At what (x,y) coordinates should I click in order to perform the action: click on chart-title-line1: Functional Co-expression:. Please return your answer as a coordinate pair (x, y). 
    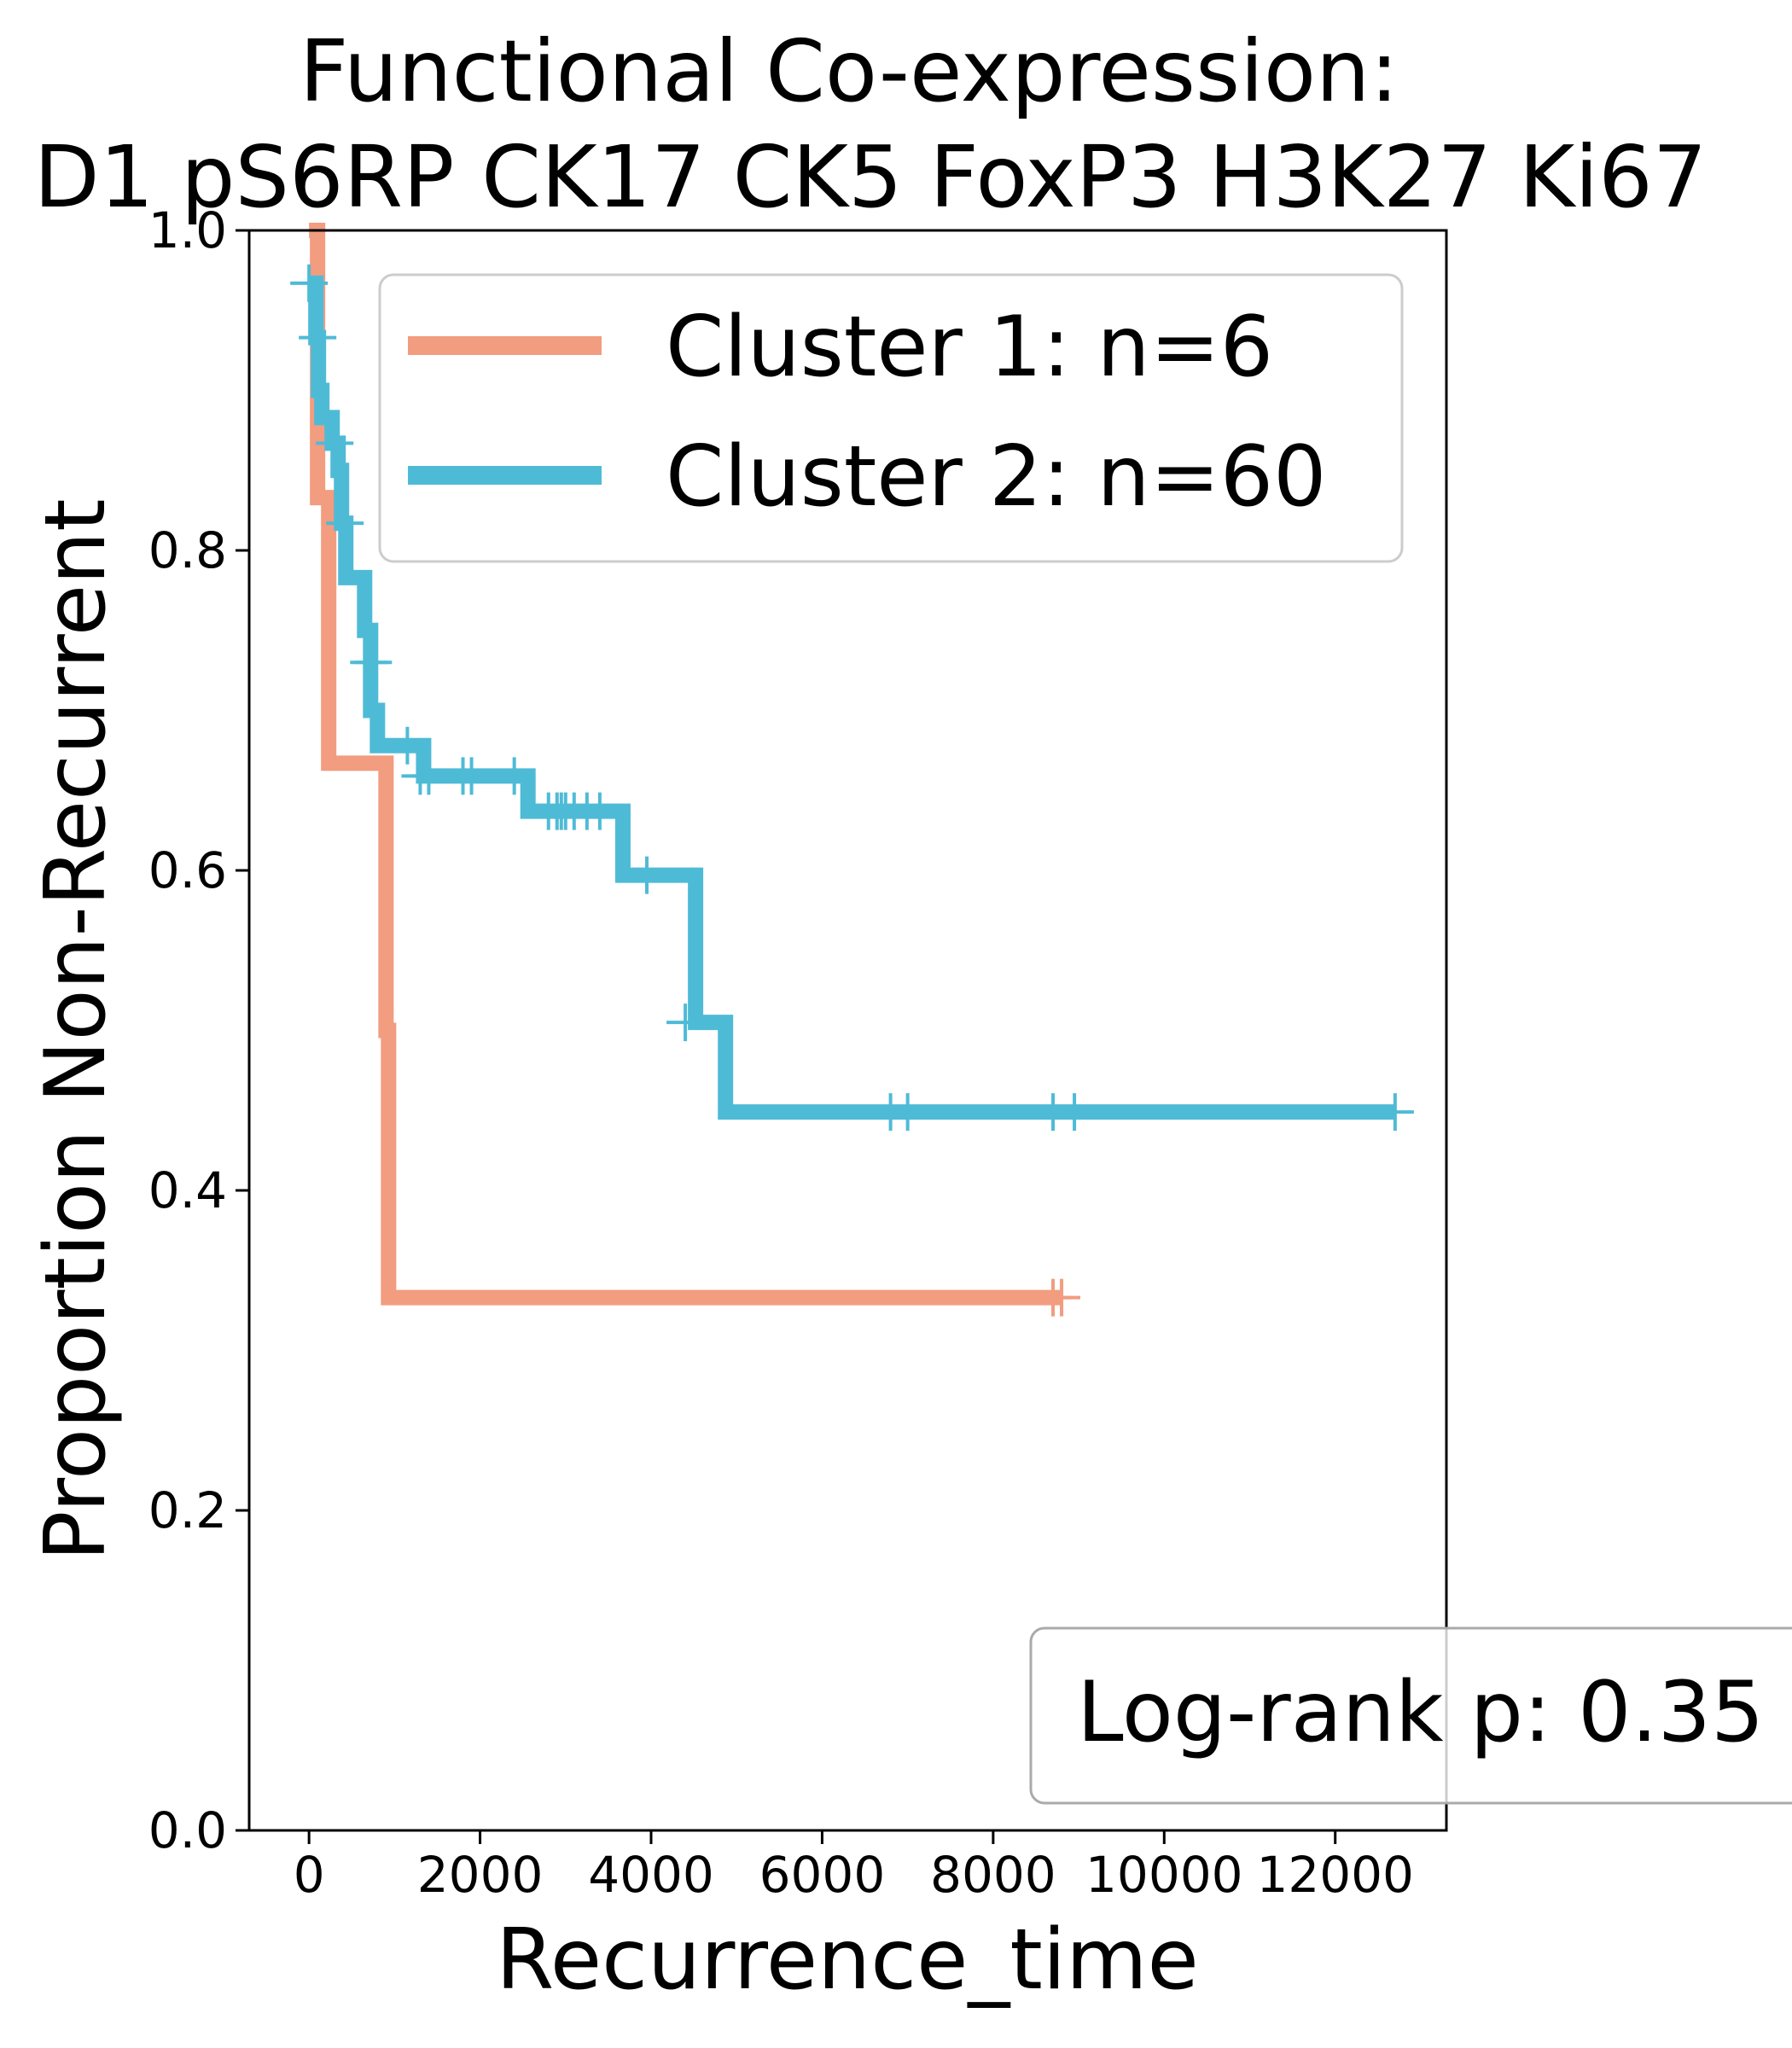
    Looking at the image, I should click on (849, 71).